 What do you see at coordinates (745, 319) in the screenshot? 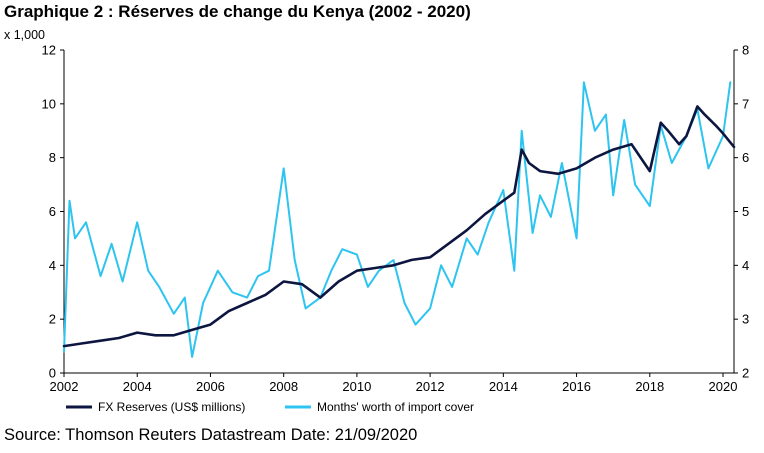
I see `y-right-tick-label: 3` at bounding box center [745, 319].